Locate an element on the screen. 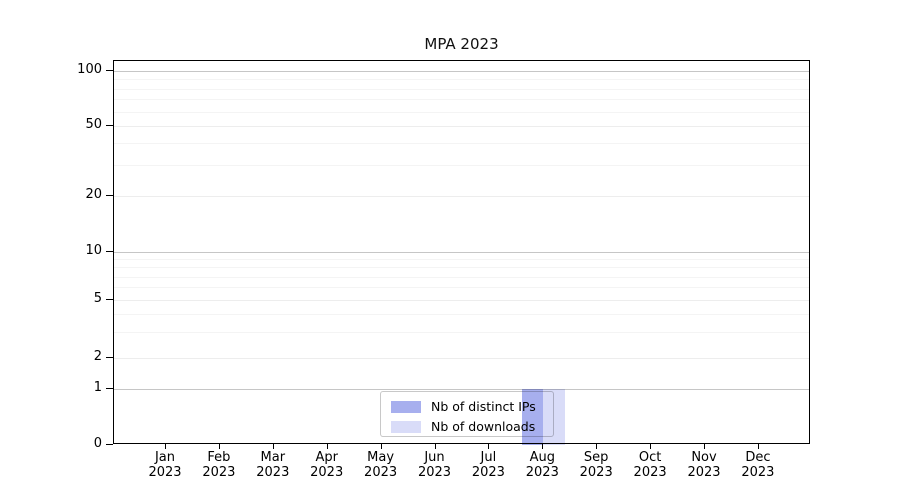 The height and width of the screenshot is (500, 900). y-tick-label: 20 is located at coordinates (93, 194).